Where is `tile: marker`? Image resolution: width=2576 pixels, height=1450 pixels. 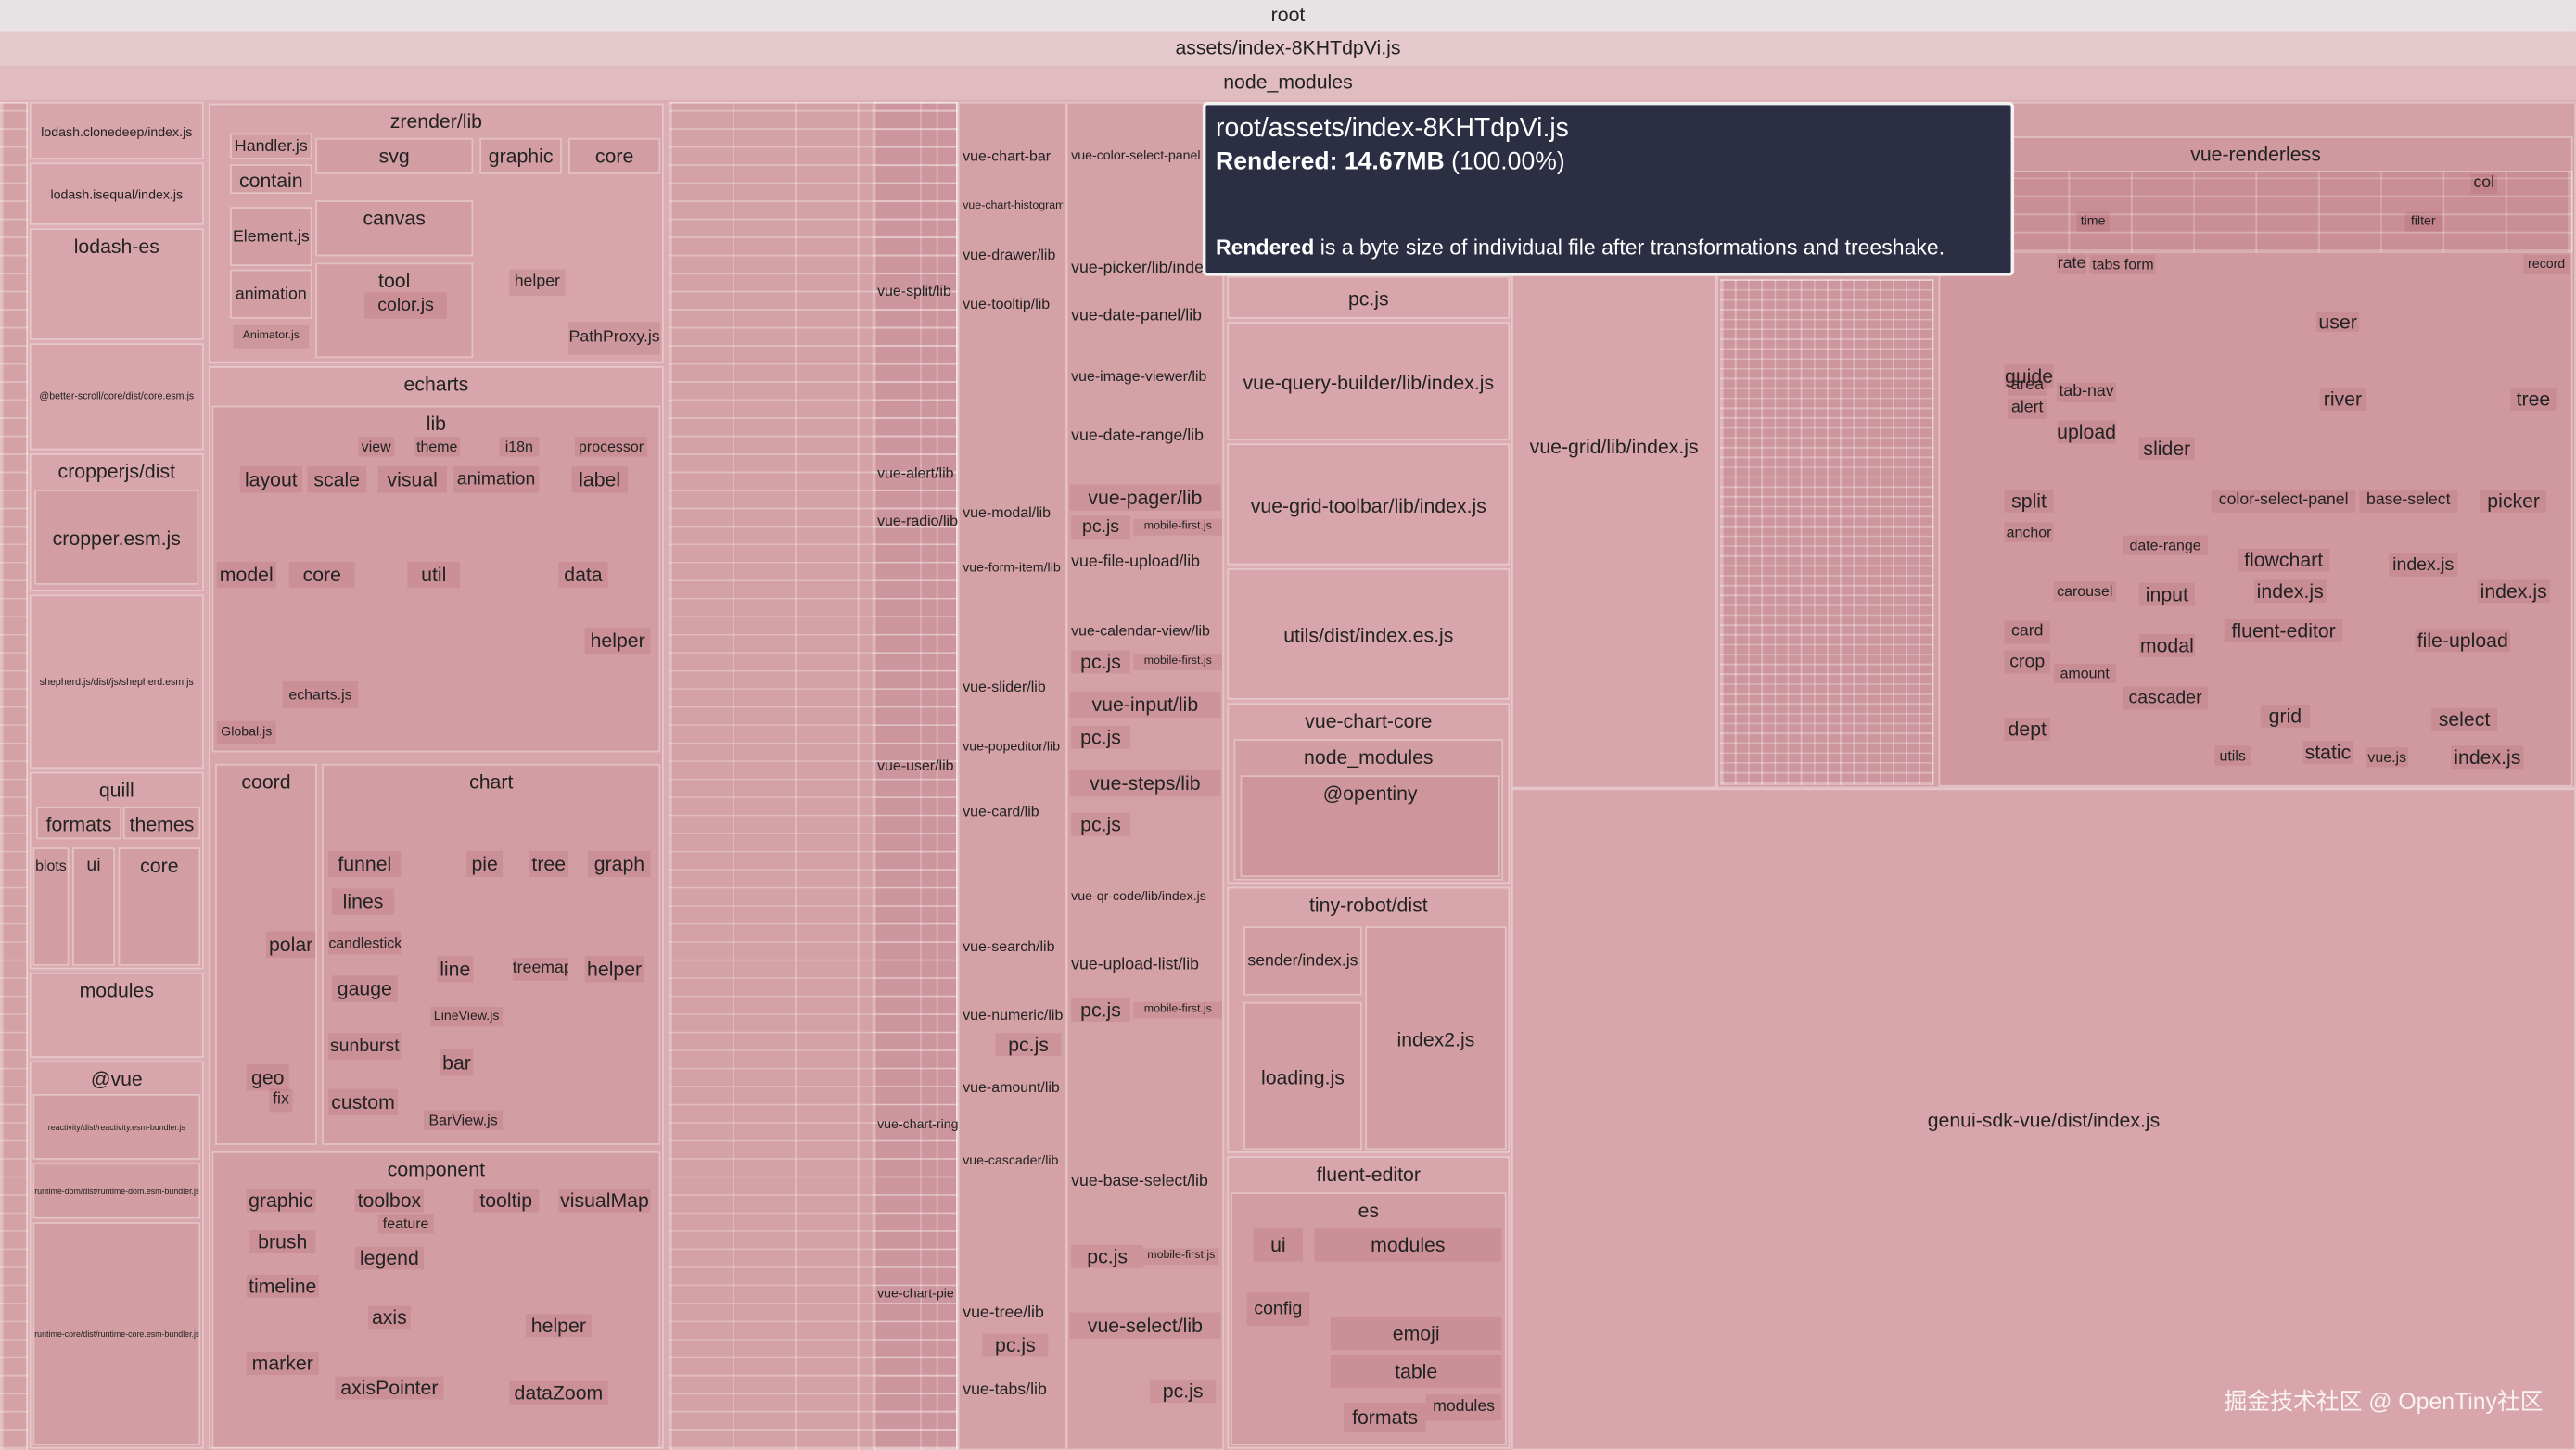
tile: marker is located at coordinates (282, 1363).